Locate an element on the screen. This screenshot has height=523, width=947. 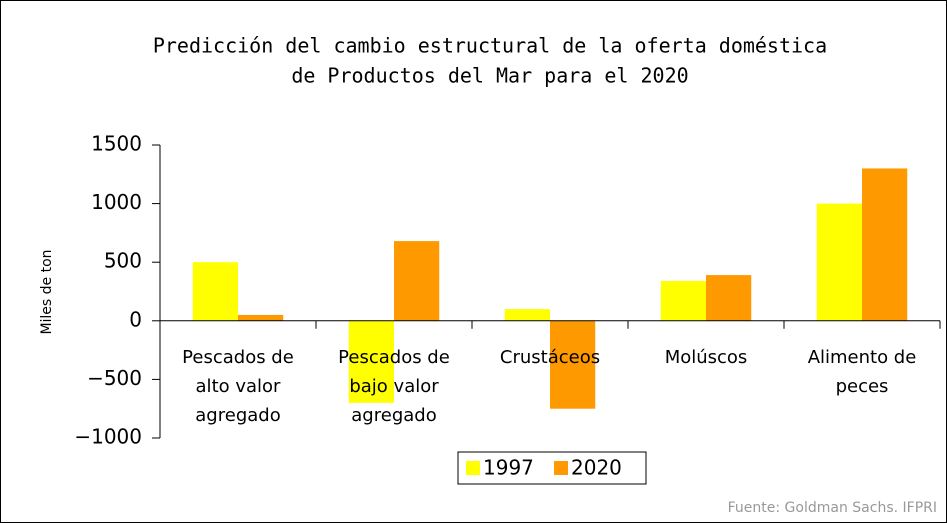
x-tick-label: Molúscos is located at coordinates (706, 357).